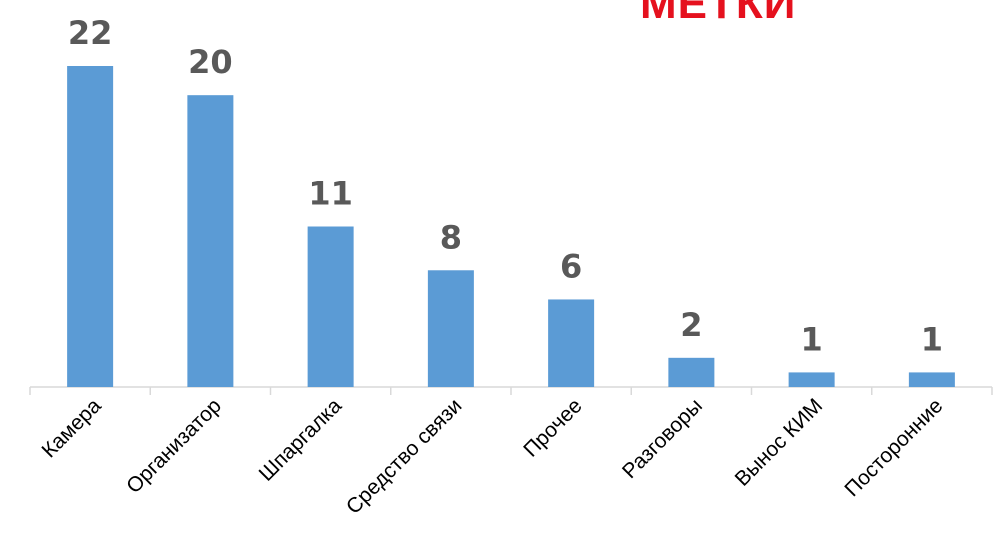  Describe the element at coordinates (301, 440) in the screenshot. I see `category-label: Шпаргалка` at that location.